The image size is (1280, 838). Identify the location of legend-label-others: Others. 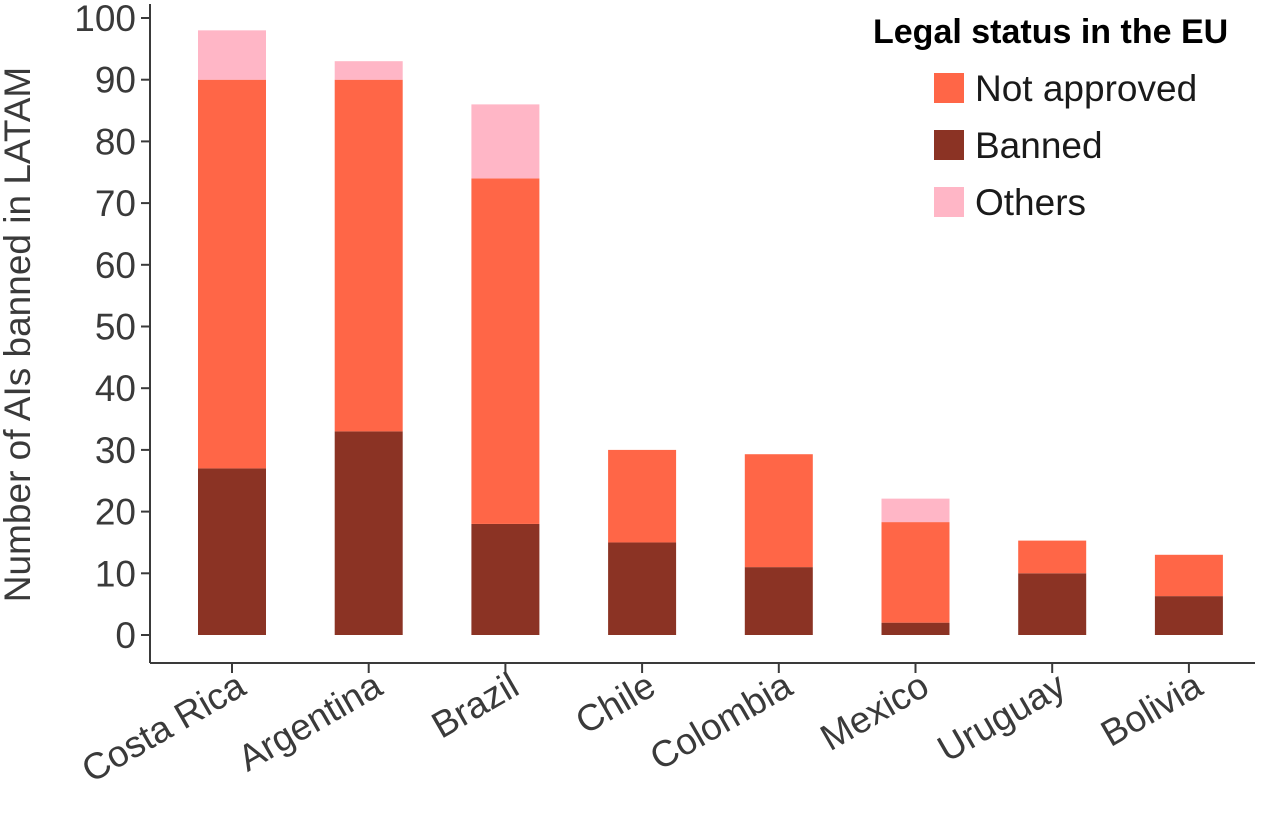
(1030, 202).